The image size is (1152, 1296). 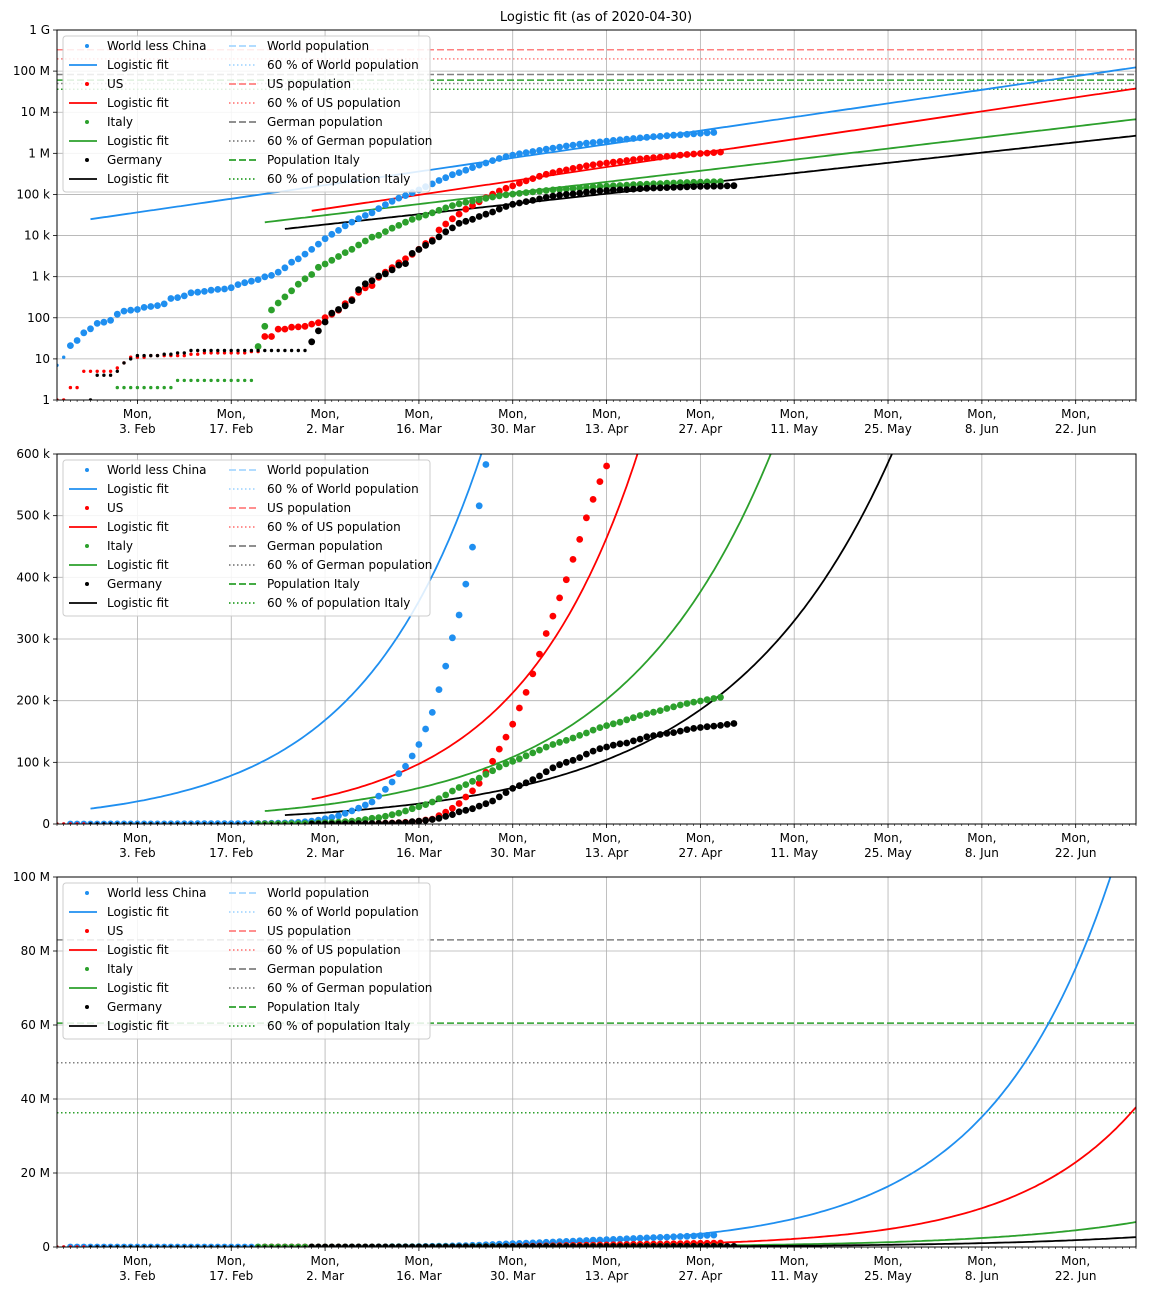 What do you see at coordinates (419, 284) in the screenshot?
I see `series-italy` at bounding box center [419, 284].